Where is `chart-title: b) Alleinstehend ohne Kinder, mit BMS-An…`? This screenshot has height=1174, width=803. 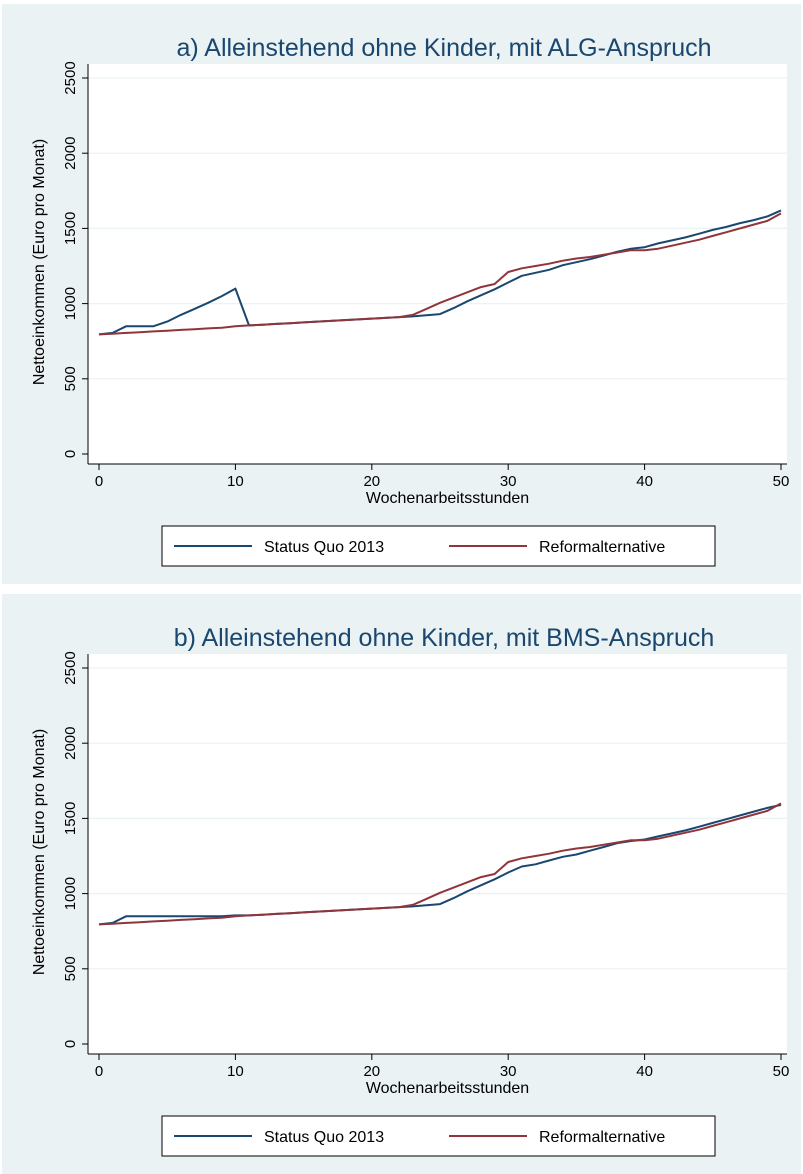
chart-title: b) Alleinstehend ohne Kinder, mit BMS-An… is located at coordinates (444, 638).